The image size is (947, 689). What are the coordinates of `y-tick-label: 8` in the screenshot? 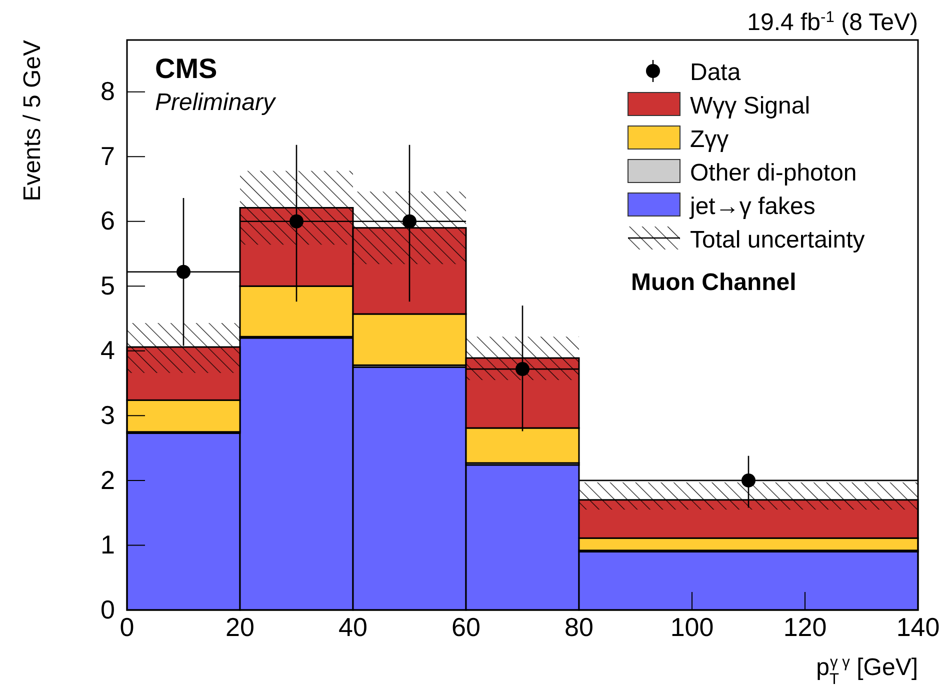 It's located at (107, 91).